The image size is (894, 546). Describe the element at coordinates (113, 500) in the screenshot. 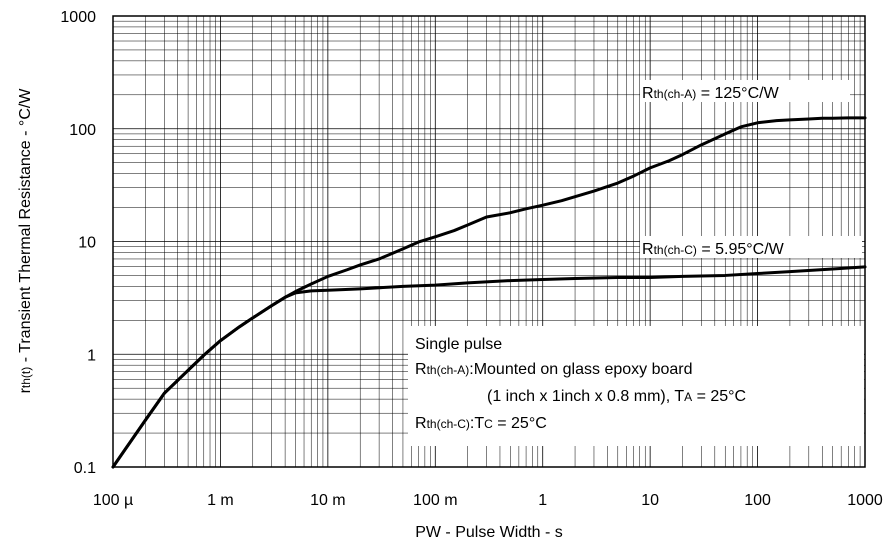

I see `x-tick-label: 100 µ` at that location.